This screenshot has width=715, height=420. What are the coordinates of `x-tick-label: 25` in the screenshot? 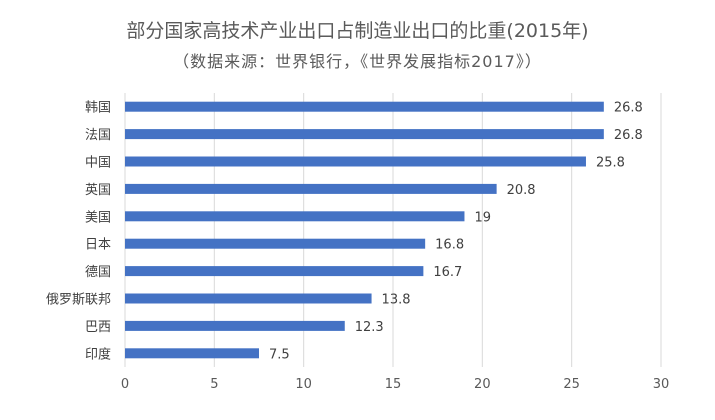 It's located at (571, 384).